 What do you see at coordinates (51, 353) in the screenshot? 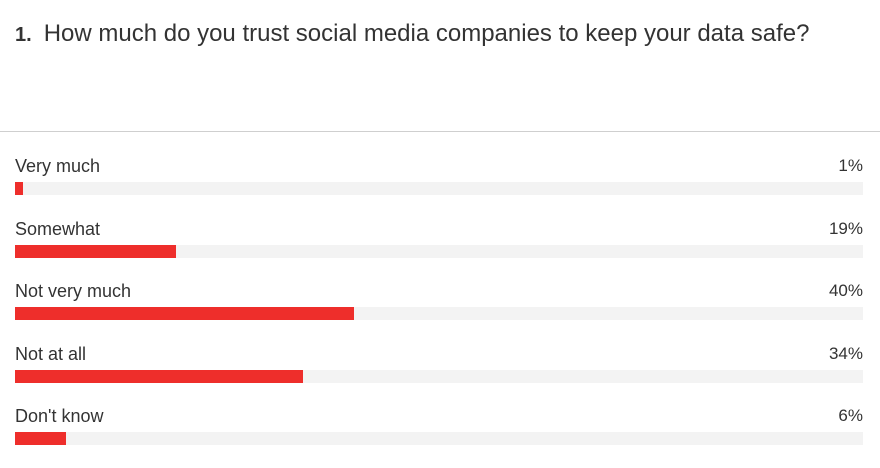
I see `answer-label: Not at all` at bounding box center [51, 353].